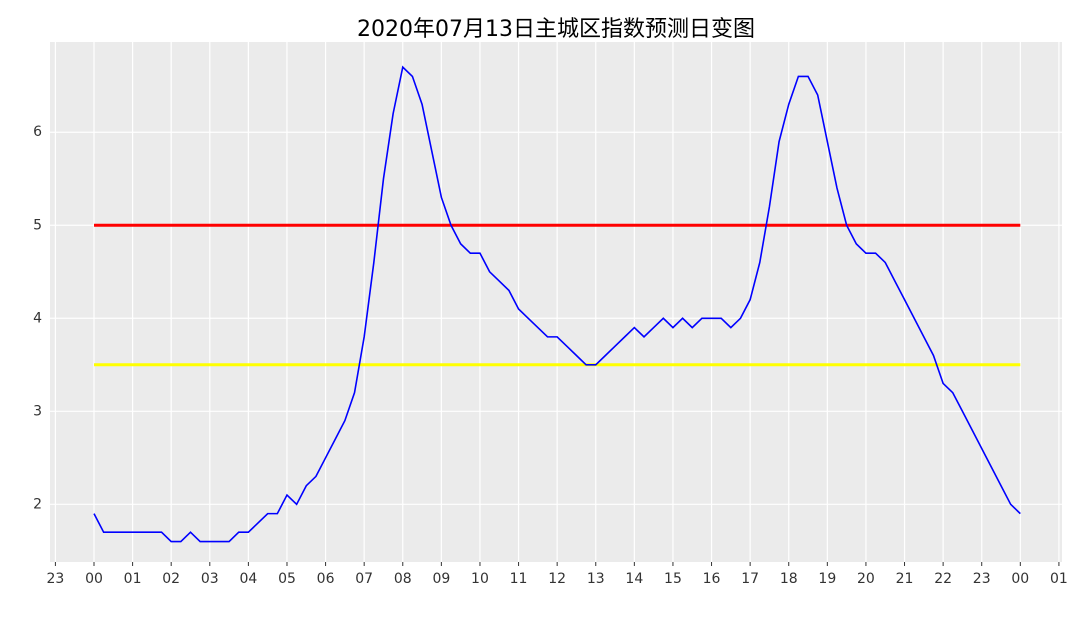 The width and height of the screenshot is (1080, 617). What do you see at coordinates (519, 579) in the screenshot?
I see `x-tick-label: 11` at bounding box center [519, 579].